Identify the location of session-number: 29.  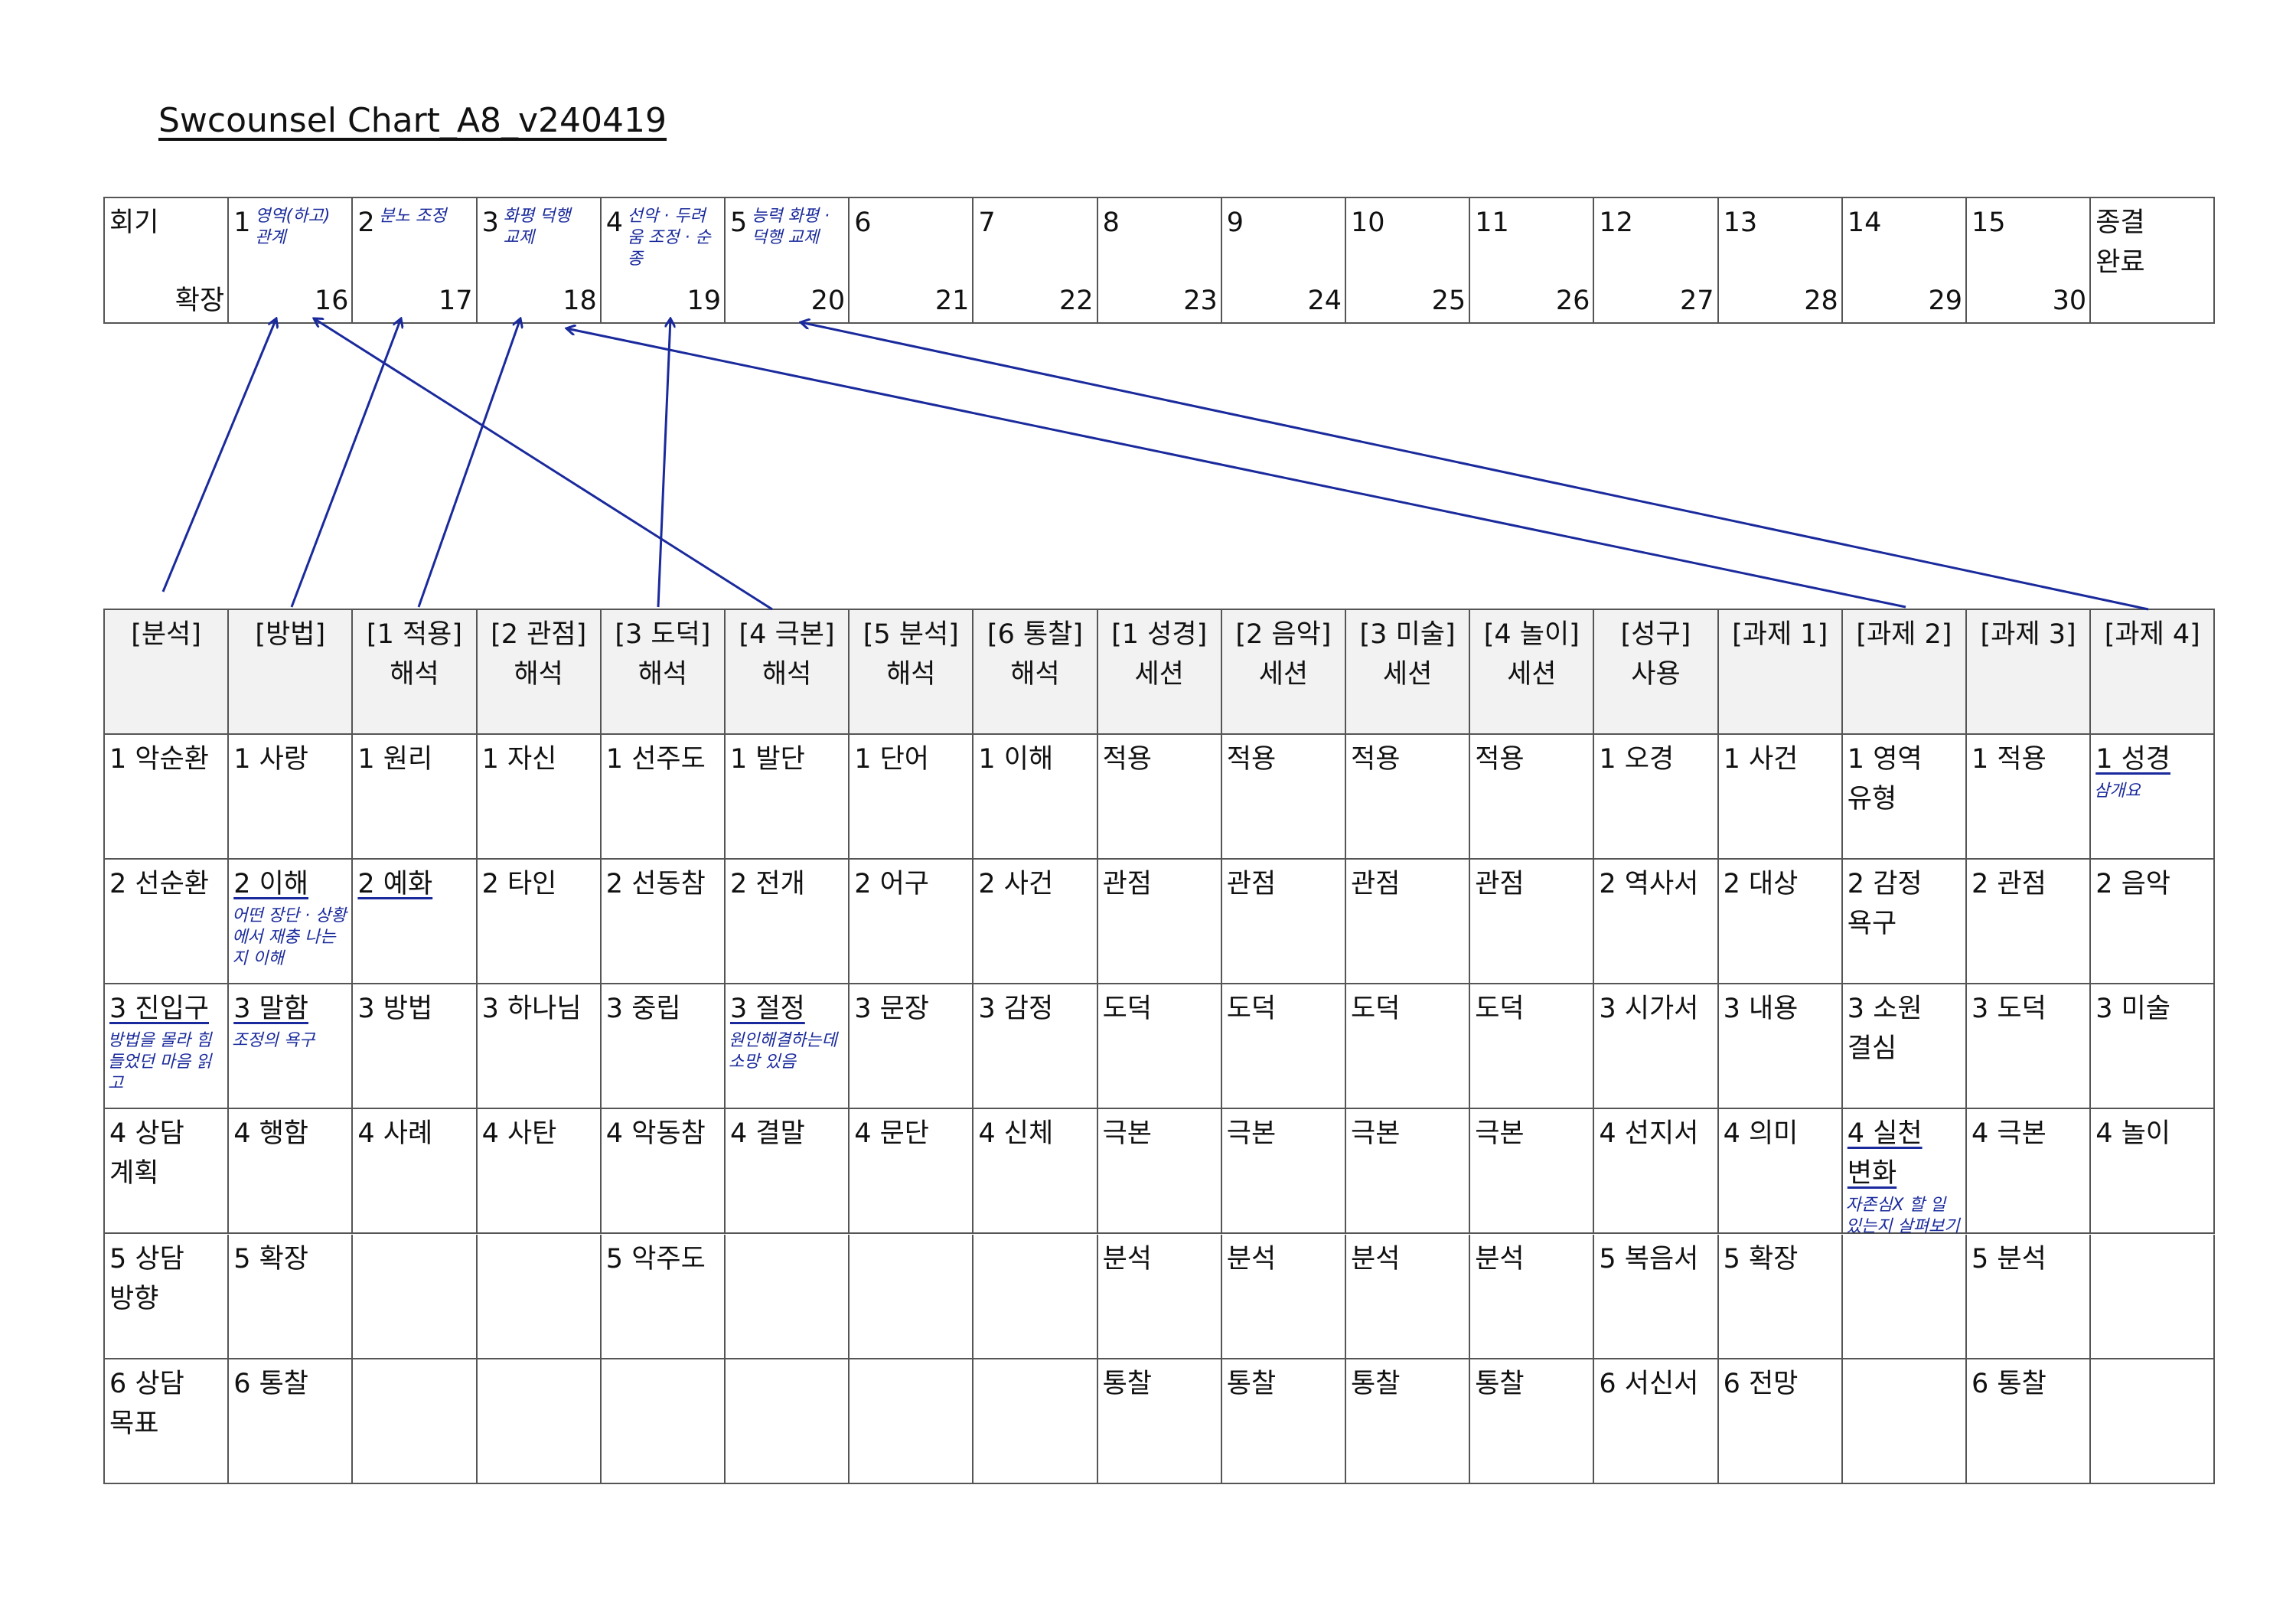
(1945, 301).